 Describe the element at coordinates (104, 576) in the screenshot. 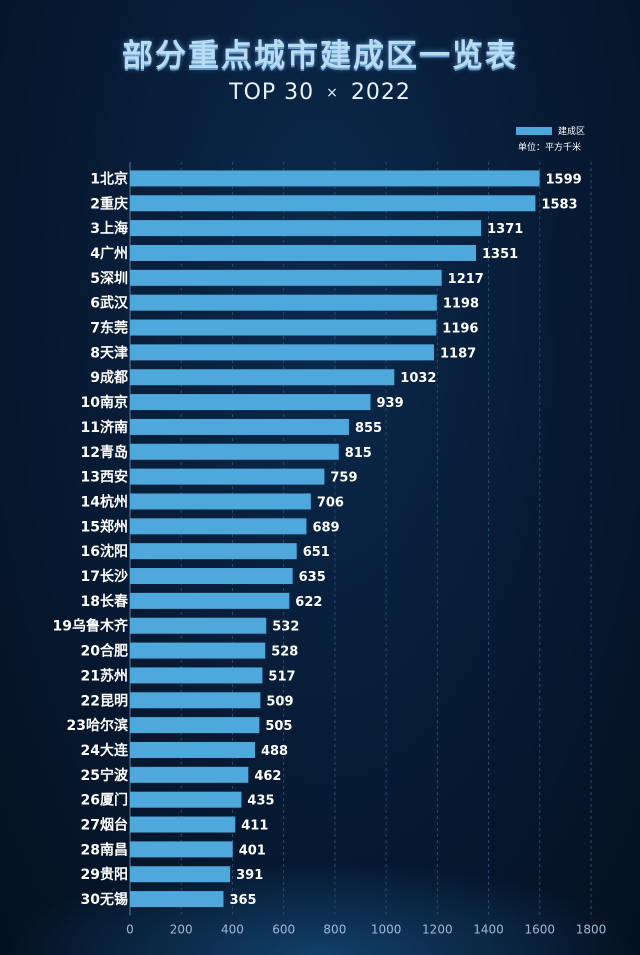

I see `category-label: 17长沙` at that location.